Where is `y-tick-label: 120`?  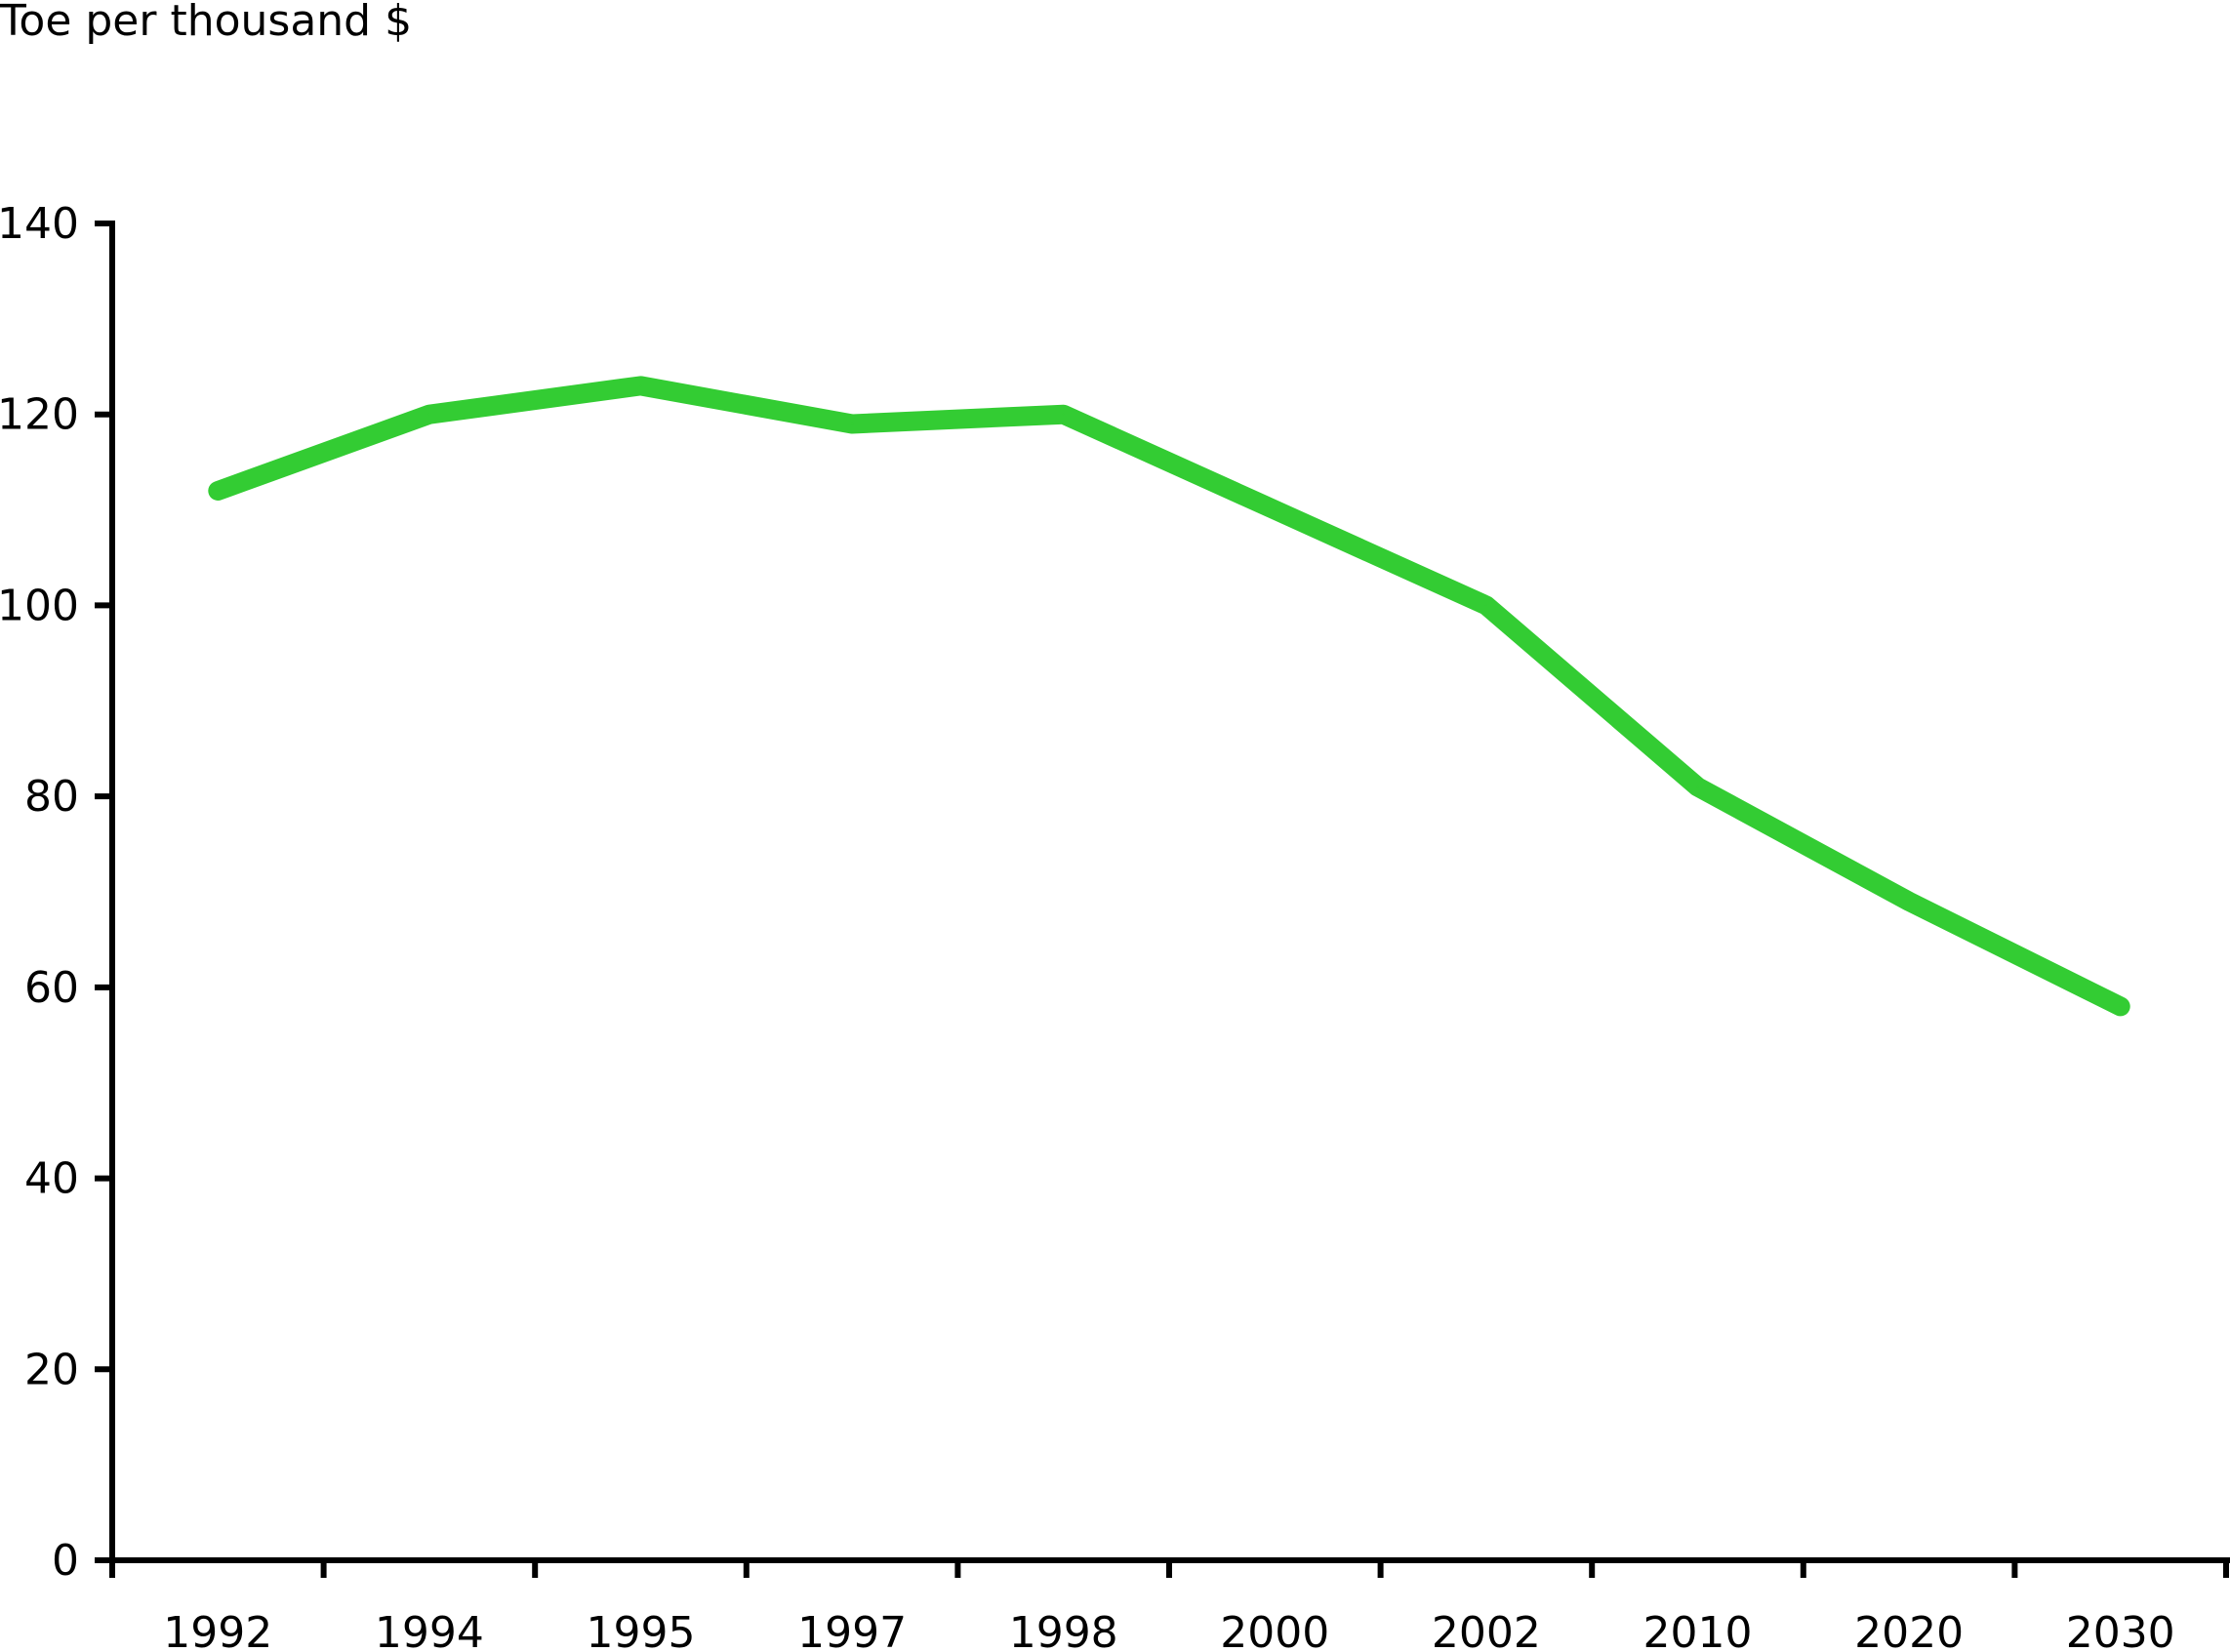
y-tick-label: 120 is located at coordinates (39, 415).